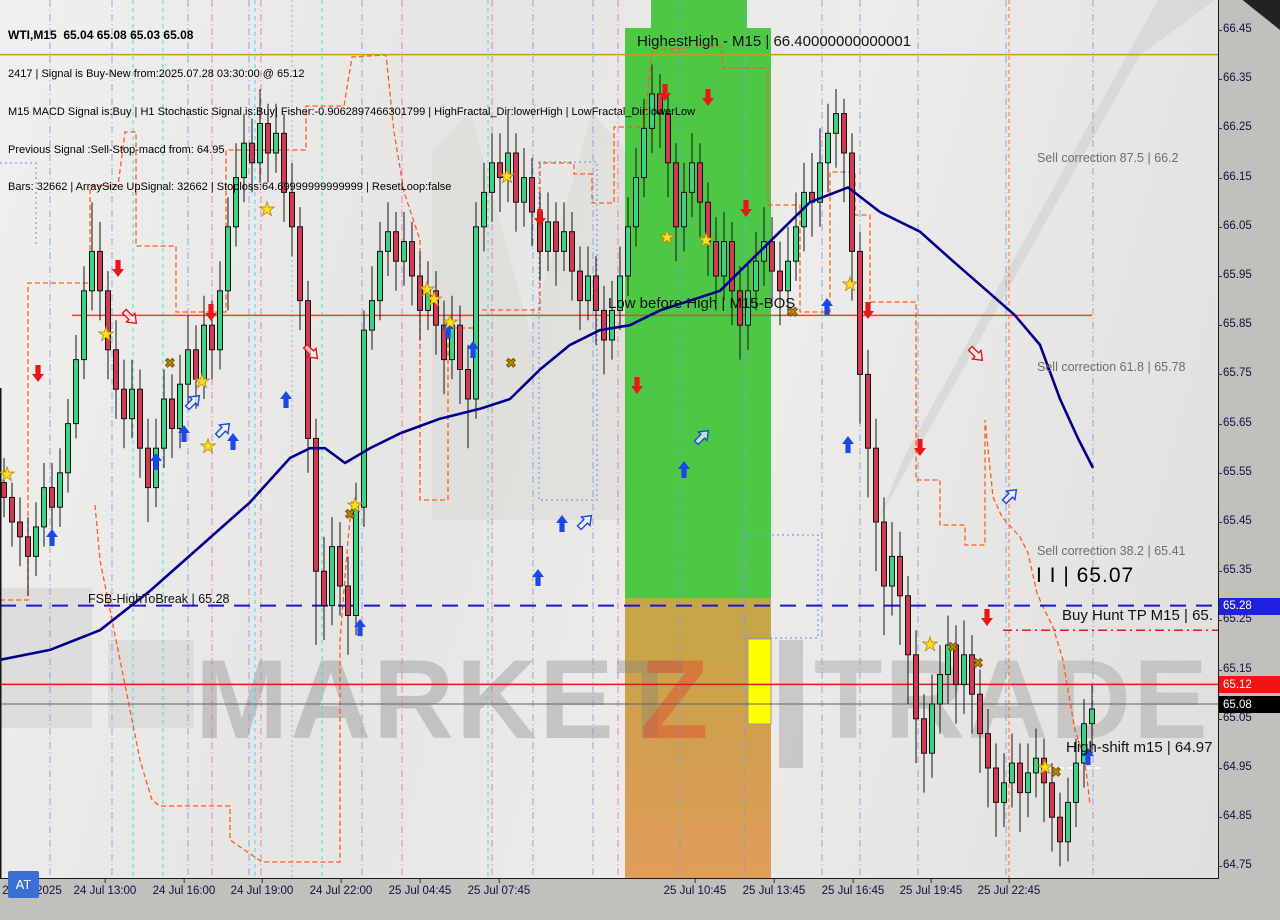 Image resolution: width=1280 pixels, height=920 pixels. I want to click on time-axis-label: 25 Jul 22:45, so click(1009, 888).